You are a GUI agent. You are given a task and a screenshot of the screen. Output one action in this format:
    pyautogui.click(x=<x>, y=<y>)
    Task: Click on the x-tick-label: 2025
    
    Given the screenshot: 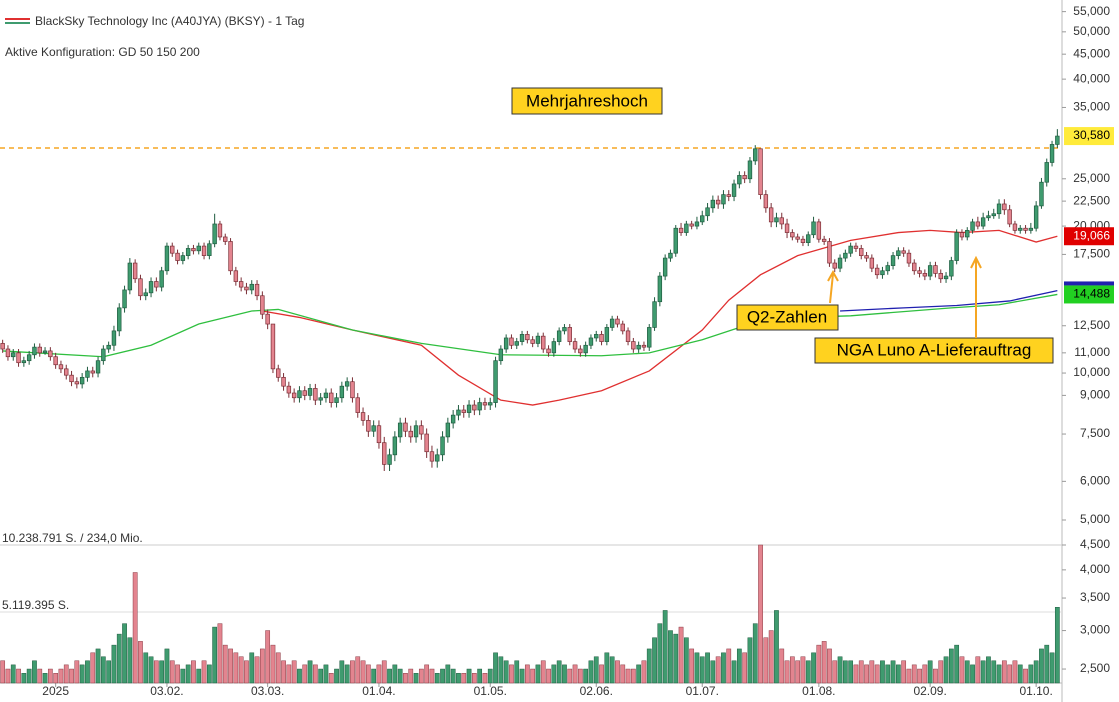 What is the action you would take?
    pyautogui.click(x=55, y=691)
    